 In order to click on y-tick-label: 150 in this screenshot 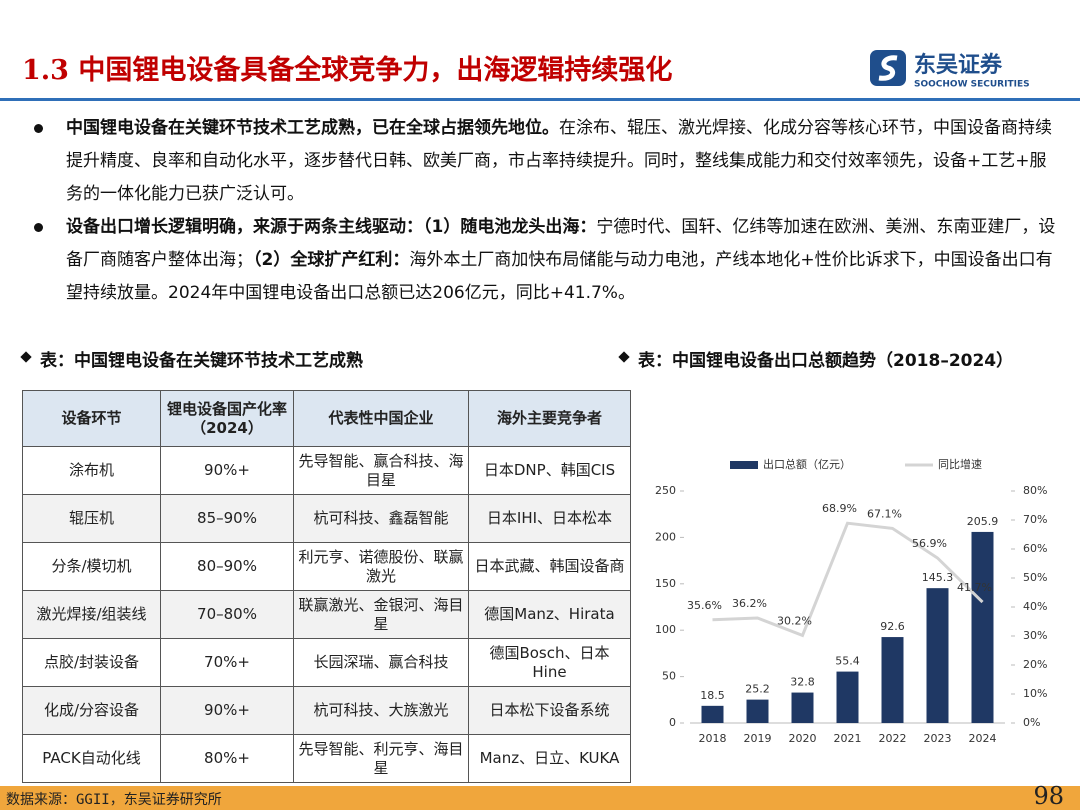, I will do `click(665, 583)`.